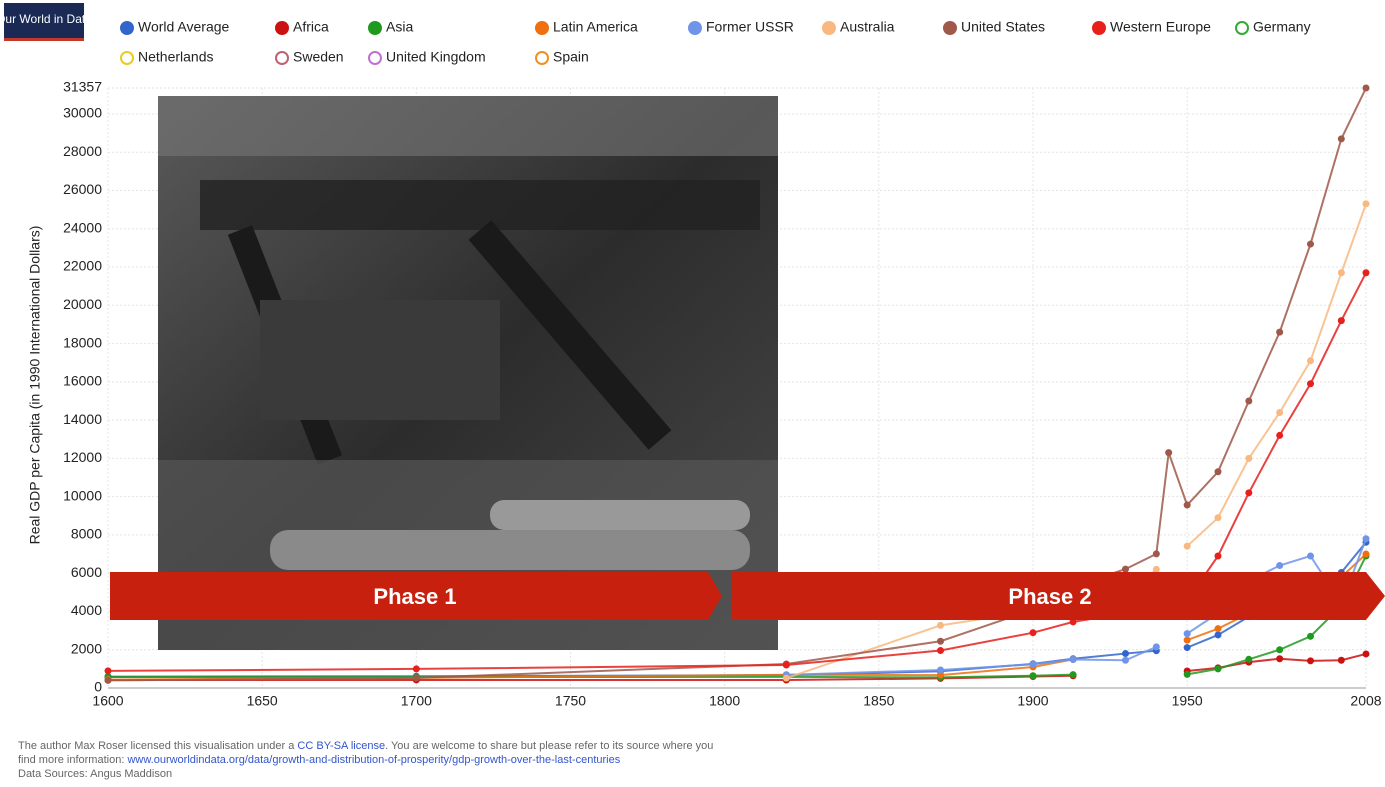 The width and height of the screenshot is (1385, 787). Describe the element at coordinates (750, 27) in the screenshot. I see `legend-label: Former USSR` at that location.